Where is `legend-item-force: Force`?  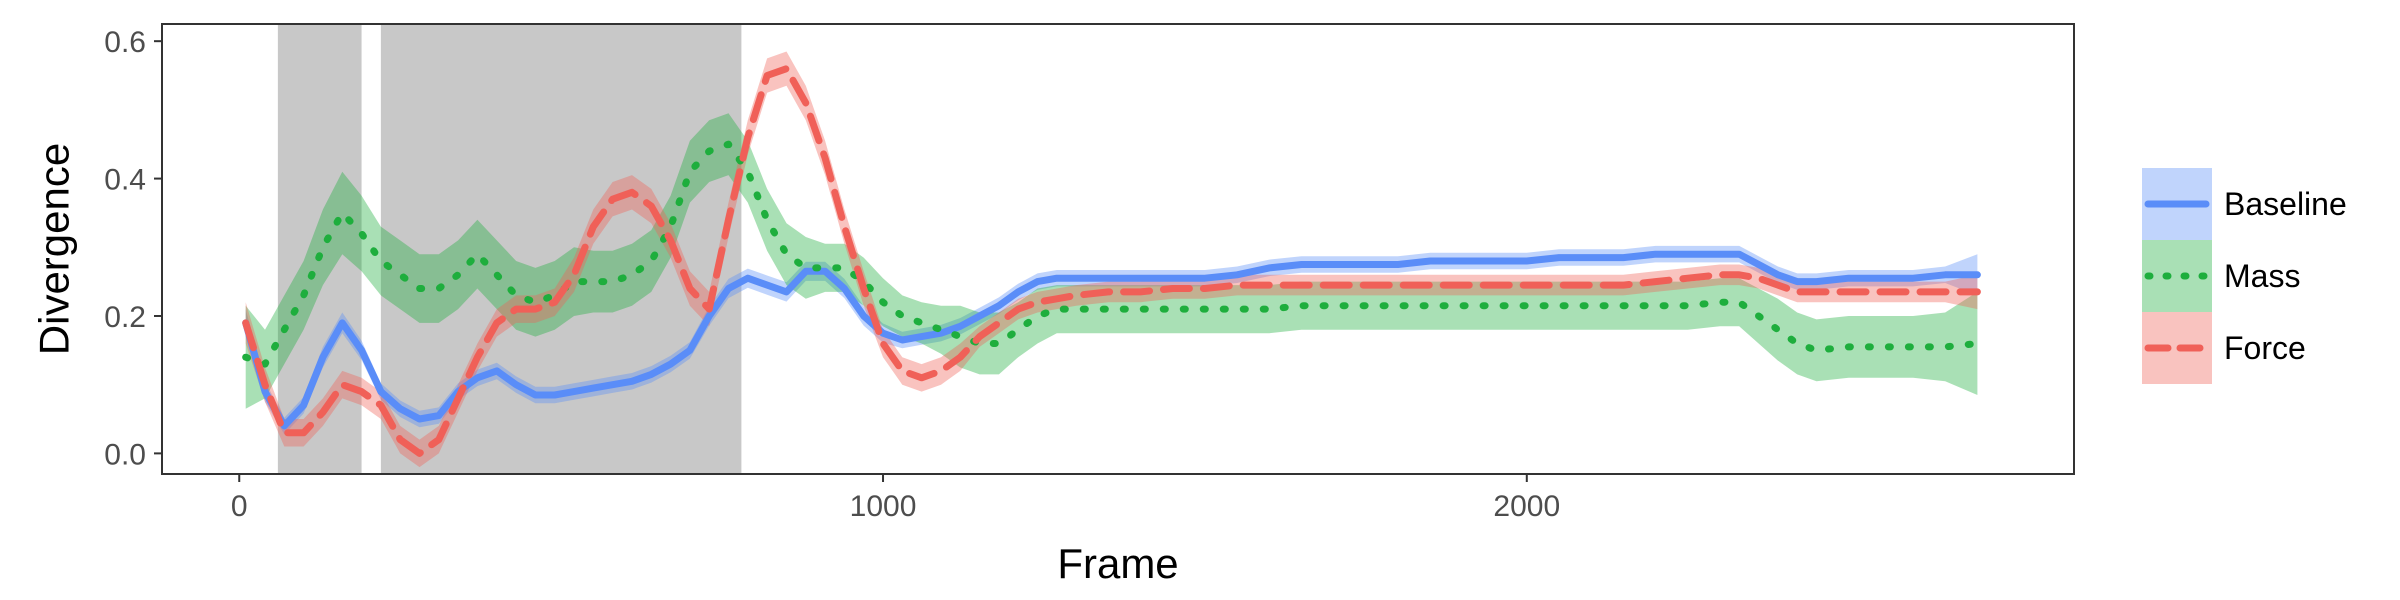 legend-item-force: Force is located at coordinates (2224, 348).